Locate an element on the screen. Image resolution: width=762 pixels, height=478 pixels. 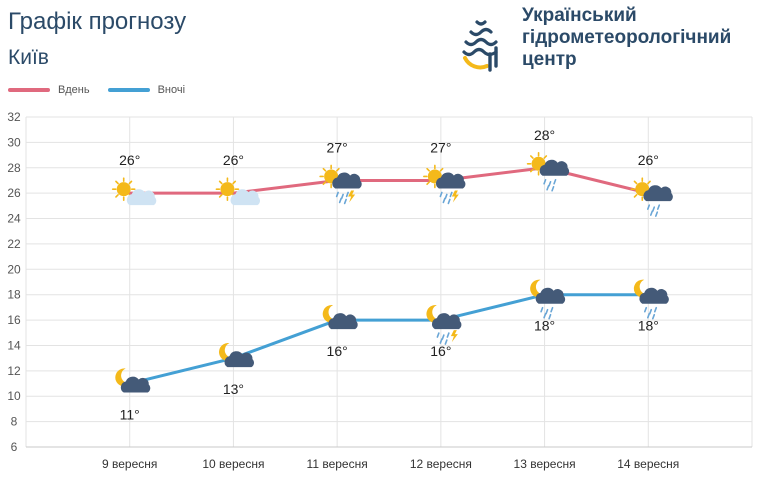
org-line-2: гідрометеорологічний is located at coordinates (627, 37).